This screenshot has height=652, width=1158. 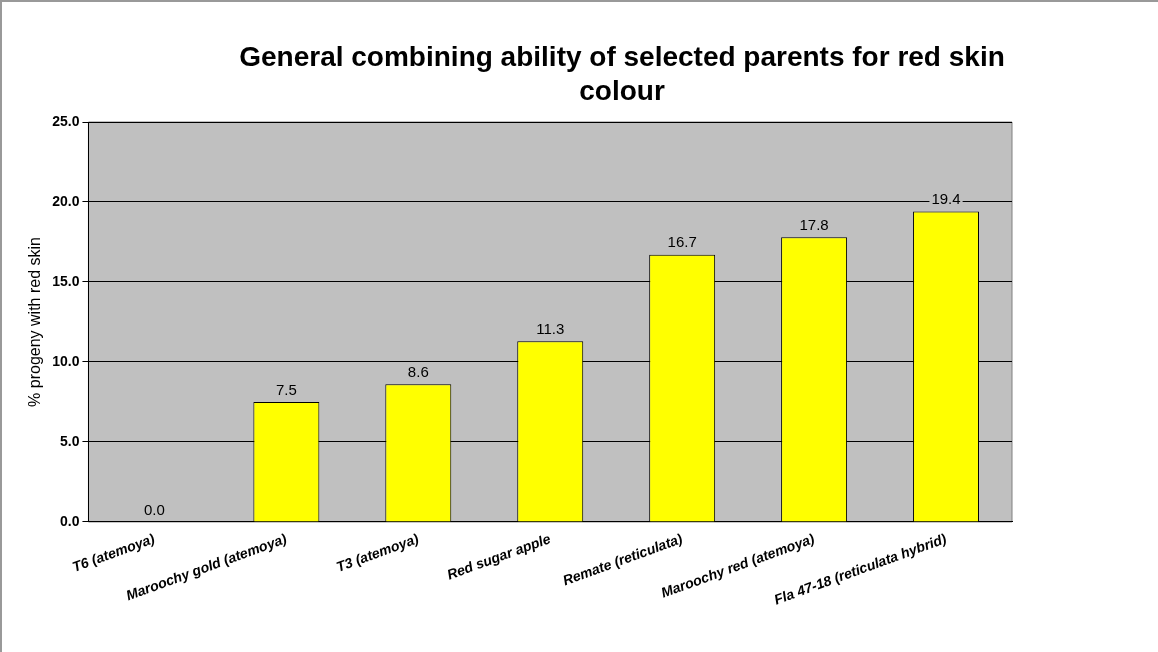 What do you see at coordinates (622, 74) in the screenshot?
I see `chart-title: General combining ability of selected parents for red skin colour` at bounding box center [622, 74].